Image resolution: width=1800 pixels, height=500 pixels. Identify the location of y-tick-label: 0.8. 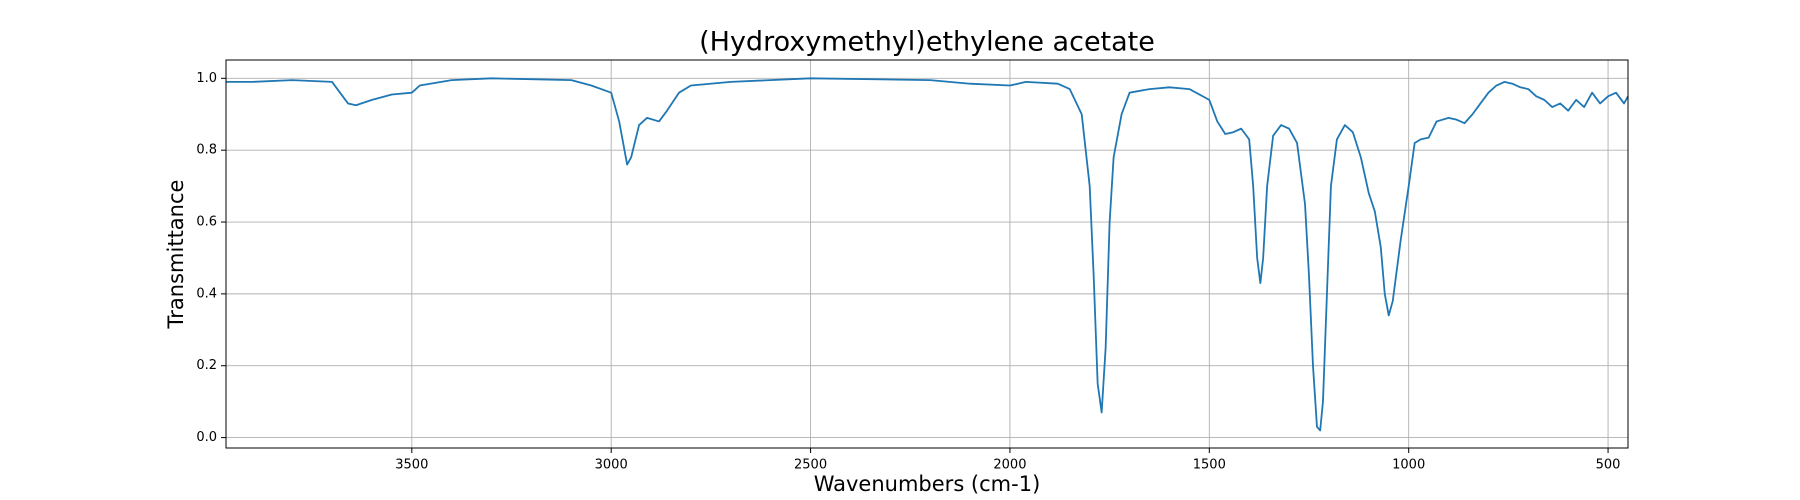
(206, 150).